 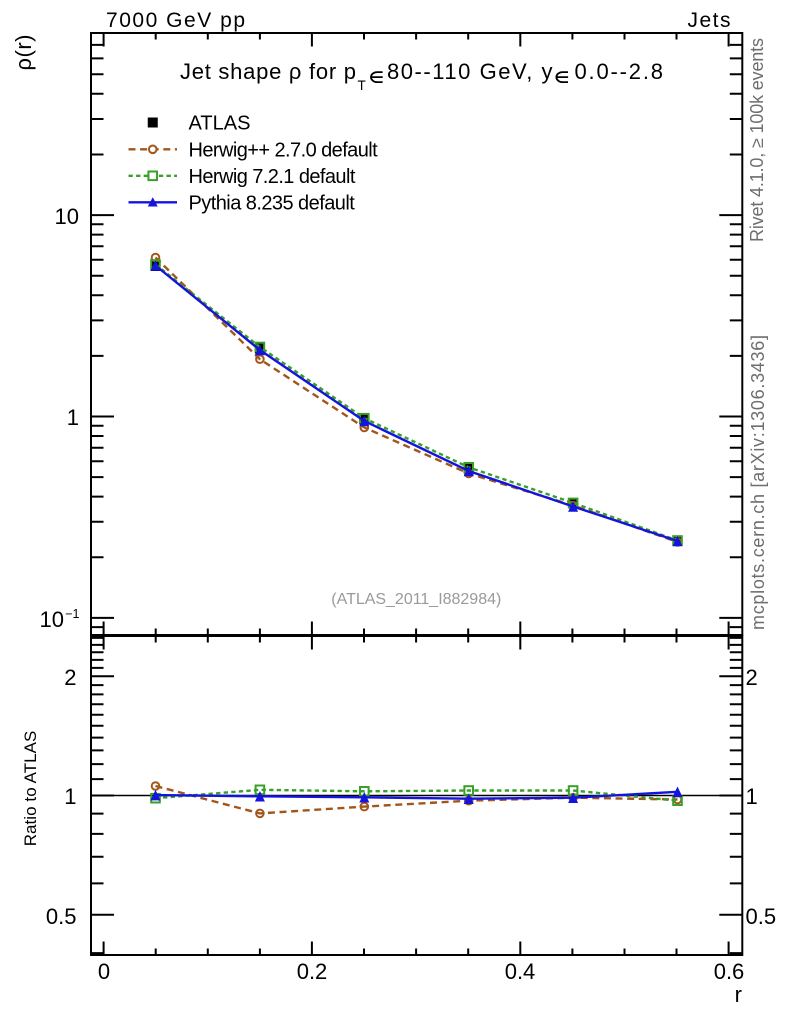 What do you see at coordinates (470, 71) in the screenshot?
I see `svg-text: 80--110 GeV, y` at bounding box center [470, 71].